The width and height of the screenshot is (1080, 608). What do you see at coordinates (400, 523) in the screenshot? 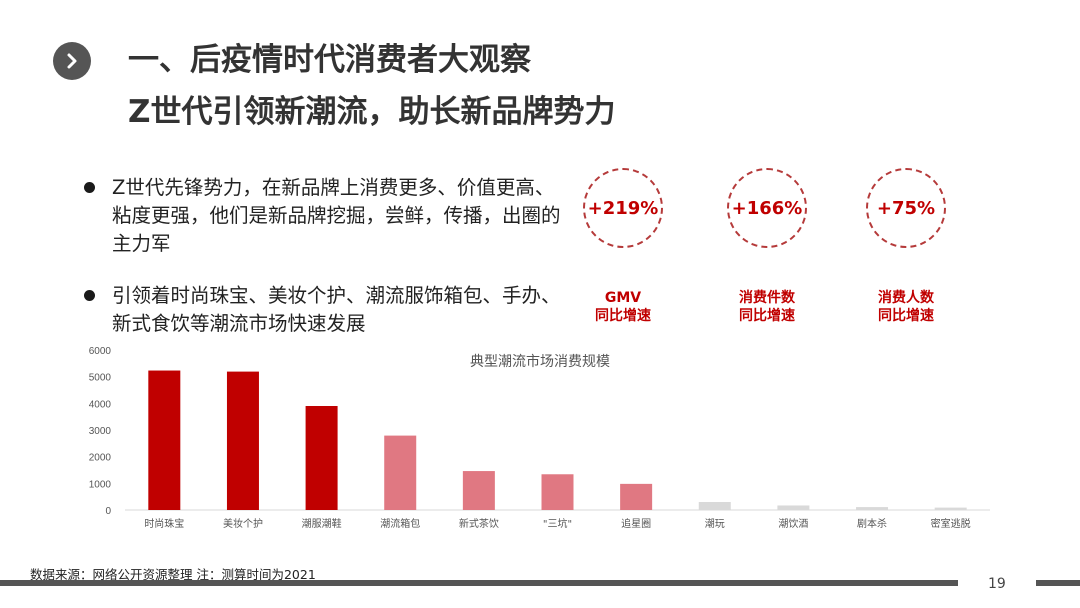
I see `x-tick-label: 潮流箱包` at bounding box center [400, 523].